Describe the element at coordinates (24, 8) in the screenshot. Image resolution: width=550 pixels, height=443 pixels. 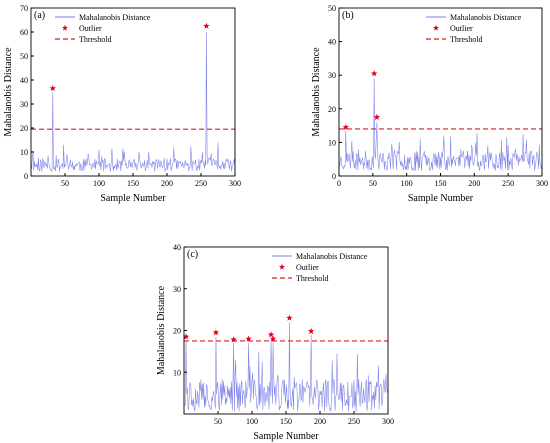
I see `y-tick-label: 70` at that location.